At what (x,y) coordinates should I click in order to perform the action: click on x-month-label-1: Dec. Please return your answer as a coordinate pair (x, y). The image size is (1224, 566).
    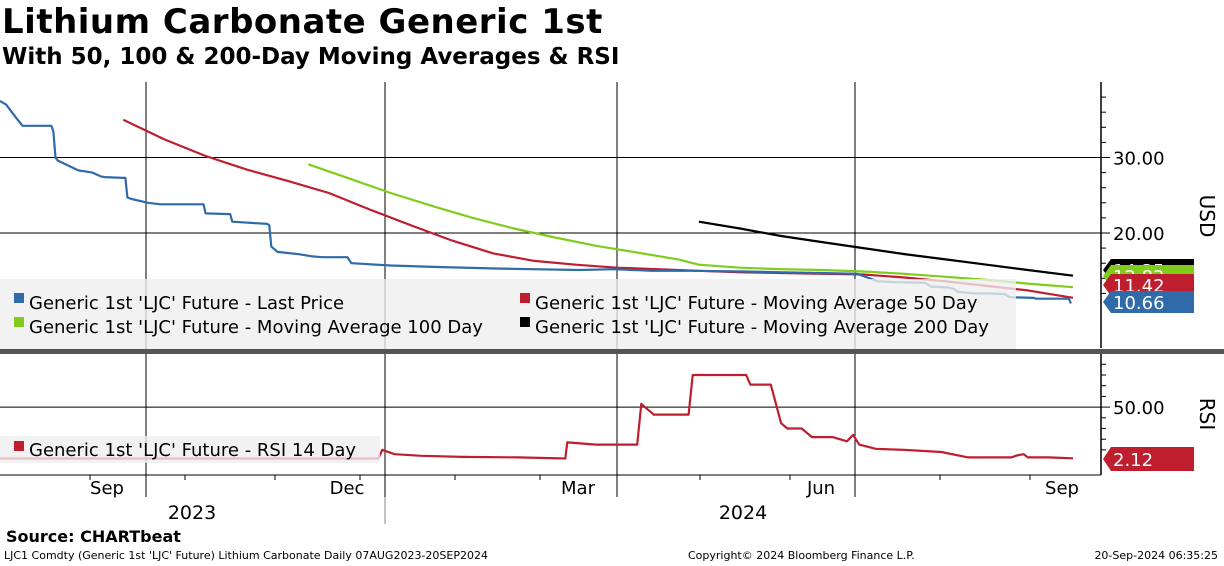
    Looking at the image, I should click on (347, 488).